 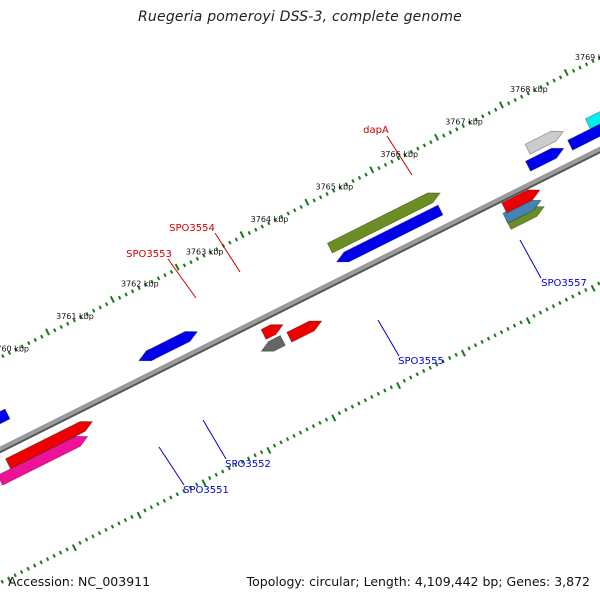 I want to click on tick-label: 3769 kbp, so click(x=587, y=57).